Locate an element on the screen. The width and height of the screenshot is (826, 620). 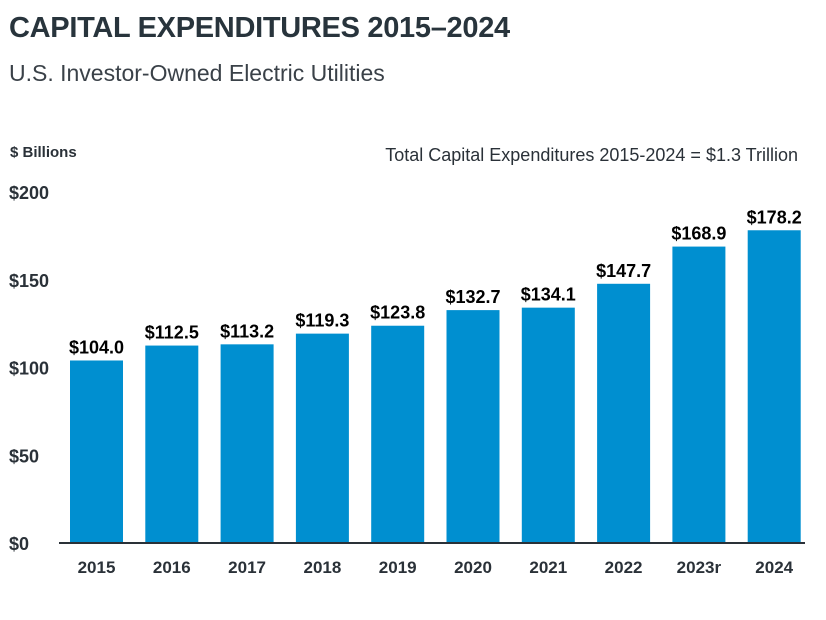
x-tick-label: 2019 is located at coordinates (398, 567).